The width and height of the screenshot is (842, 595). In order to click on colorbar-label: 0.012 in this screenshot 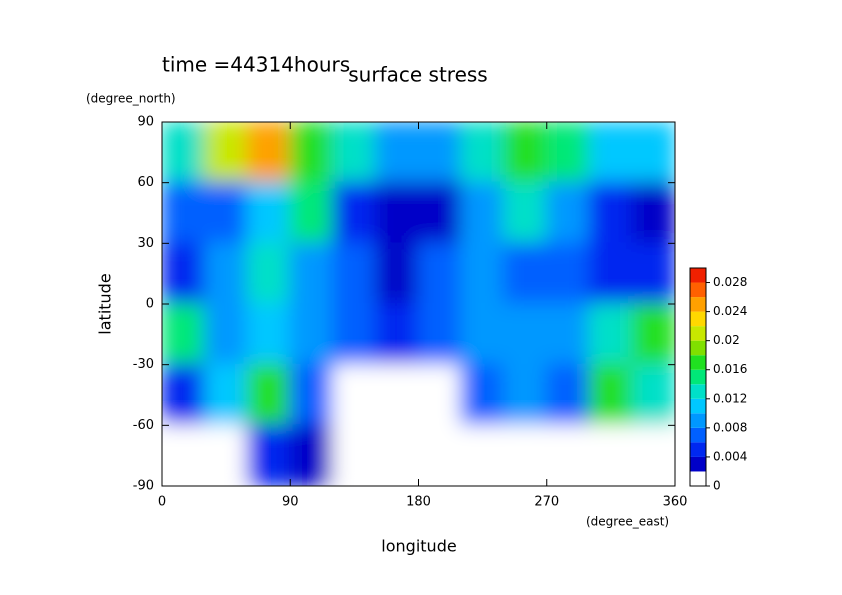, I will do `click(730, 398)`.